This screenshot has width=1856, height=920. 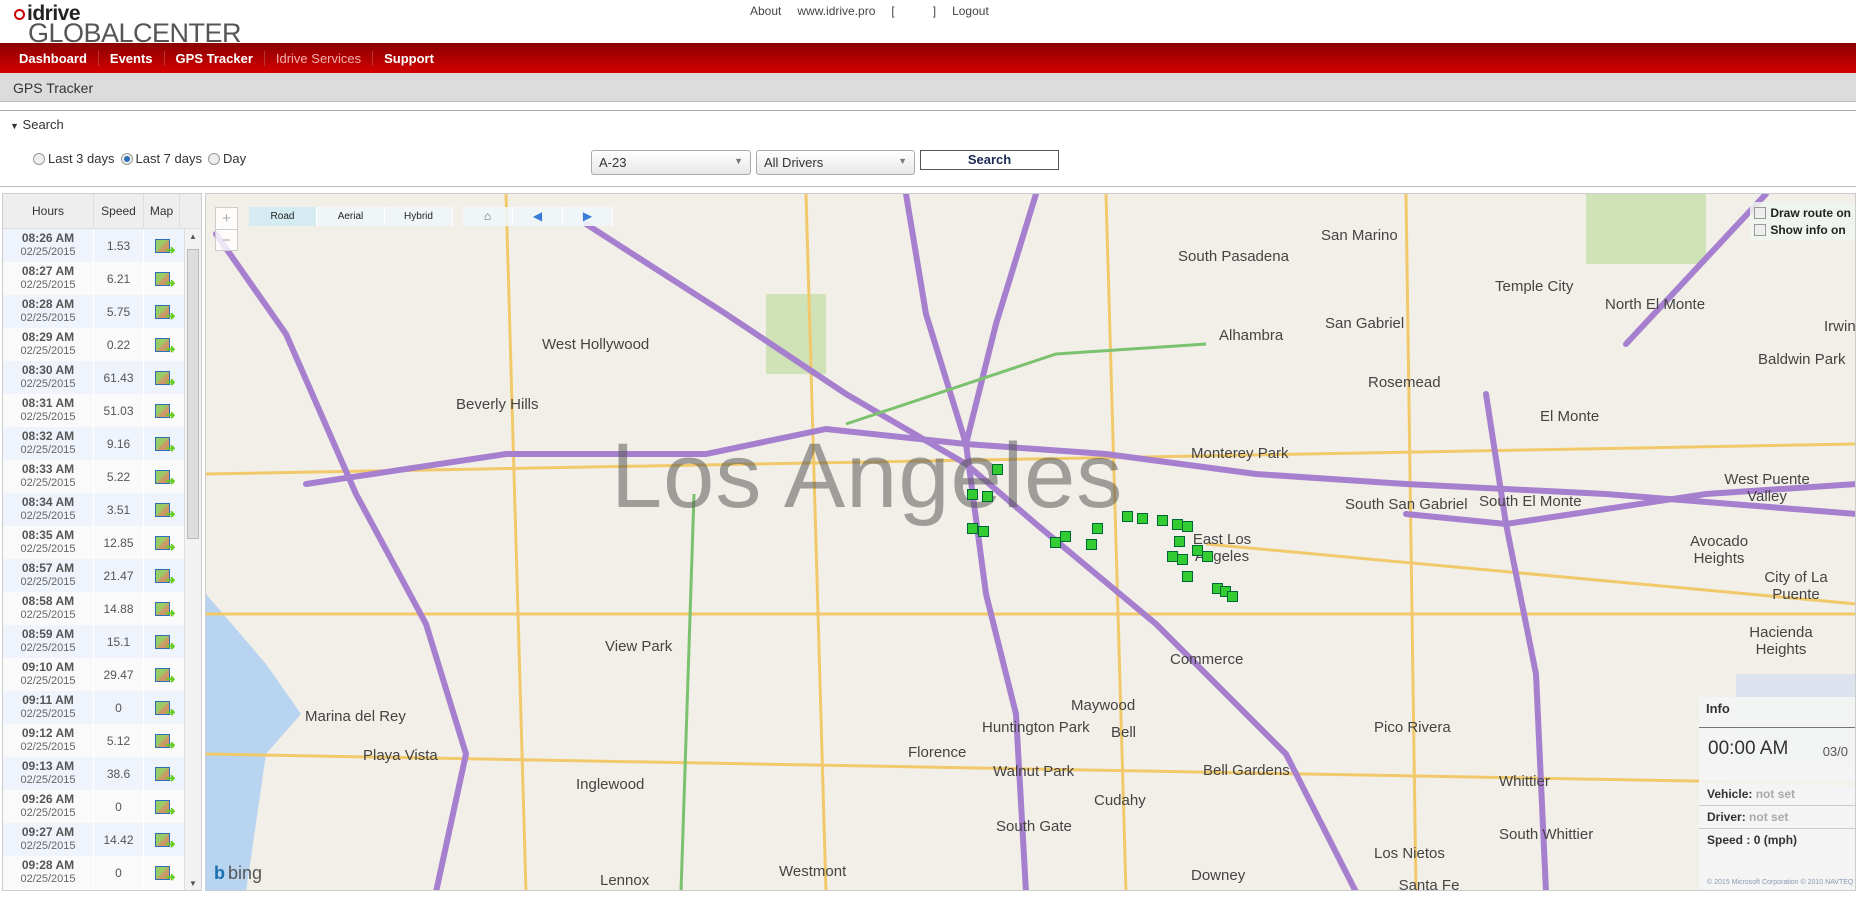 What do you see at coordinates (93, 344) in the screenshot?
I see `table-row: 08:29 AM 02/25/2015 0.22` at bounding box center [93, 344].